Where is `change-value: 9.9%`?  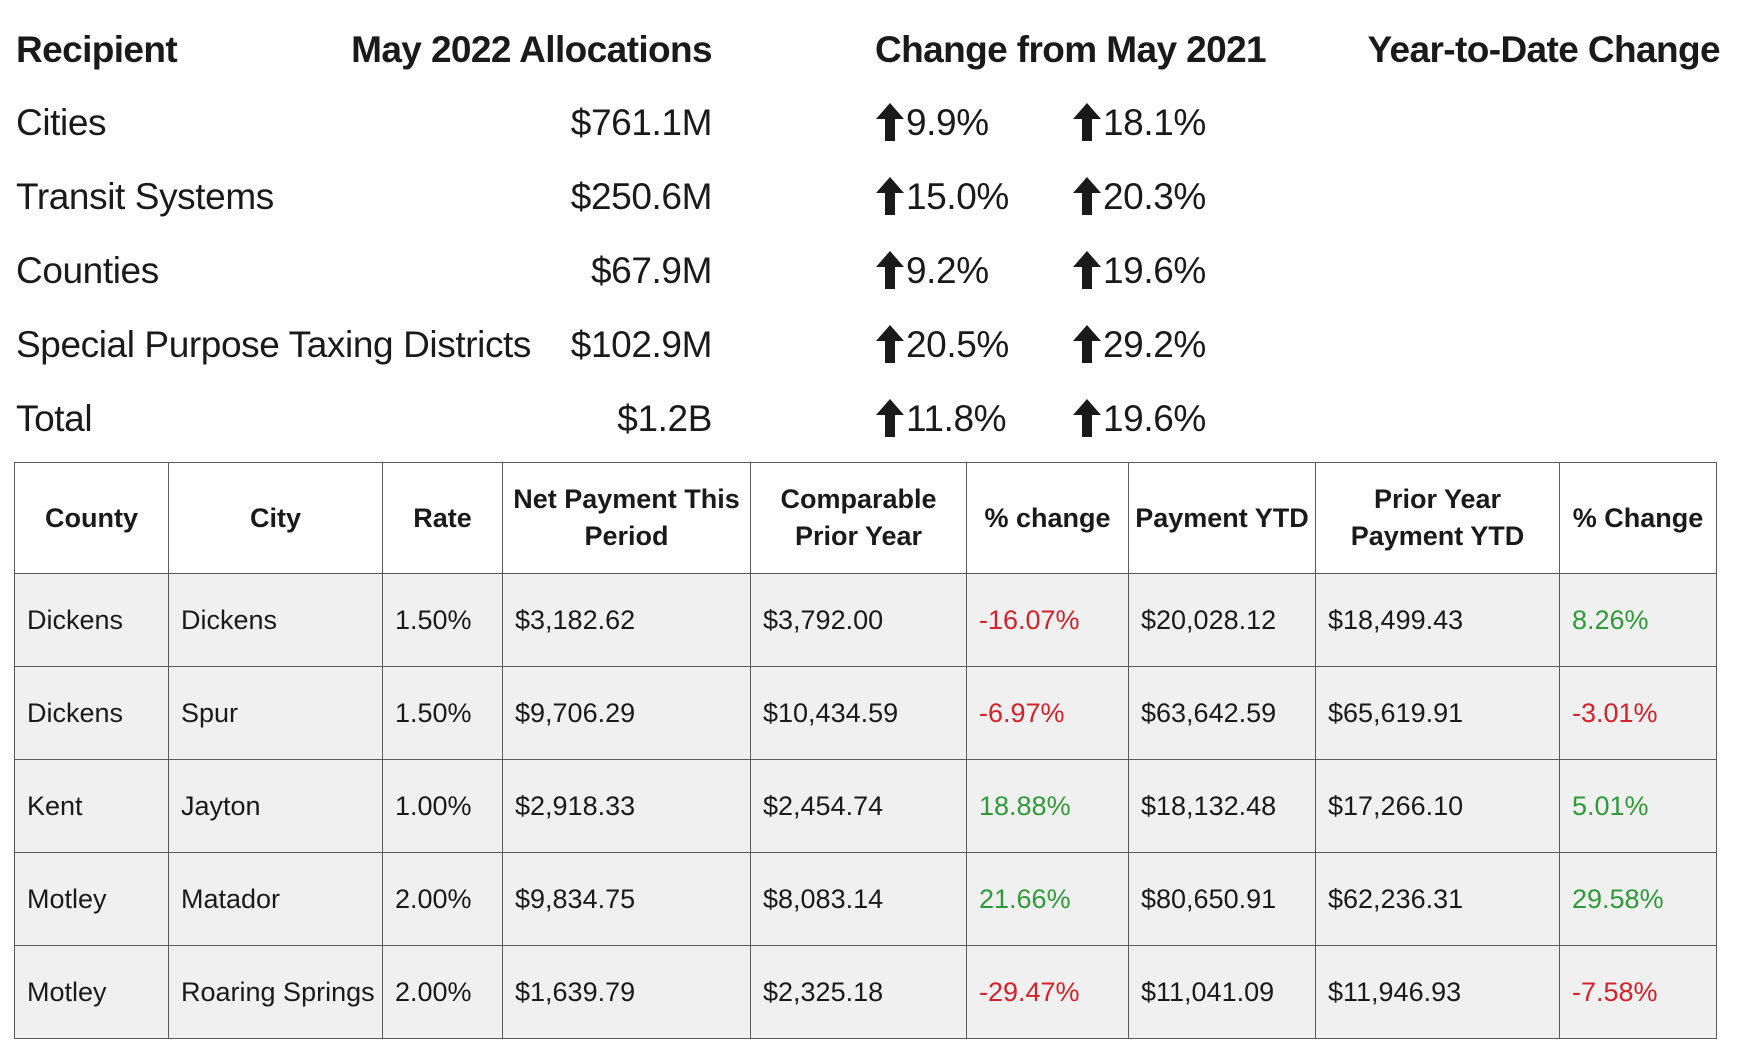 change-value: 9.9% is located at coordinates (947, 122).